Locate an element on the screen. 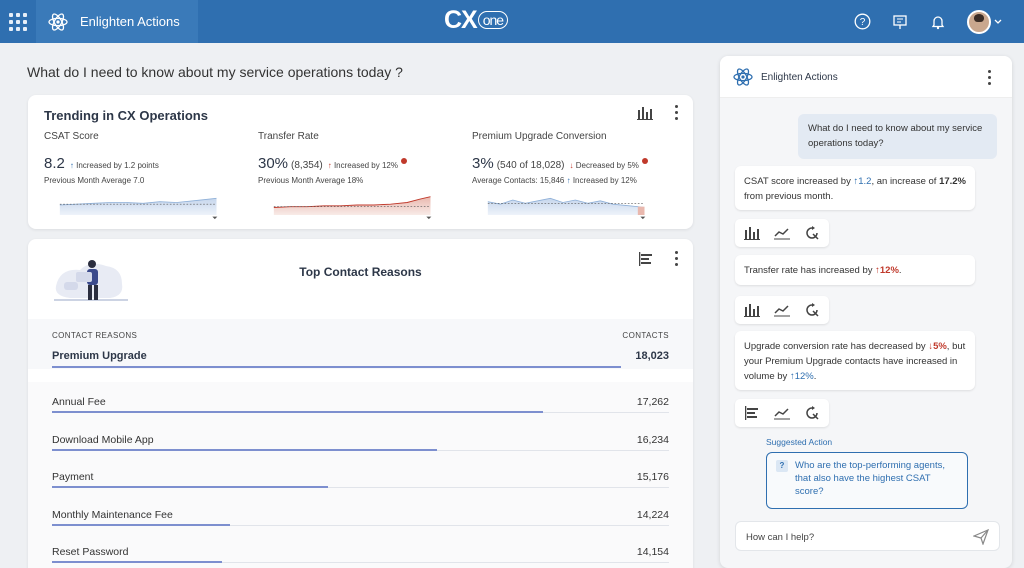  user-menu is located at coordinates (984, 21).